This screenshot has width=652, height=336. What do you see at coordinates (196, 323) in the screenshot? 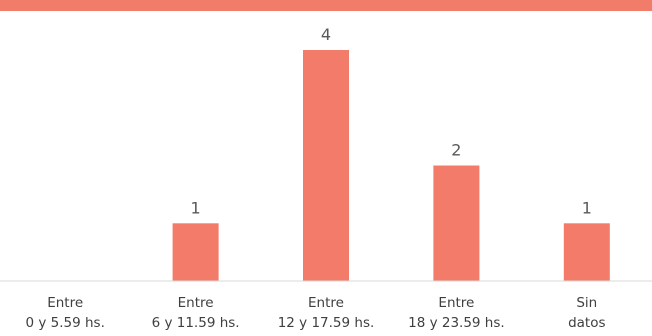
I see `category-label-1-line-1: 6 y 11.59 hs.` at bounding box center [196, 323].